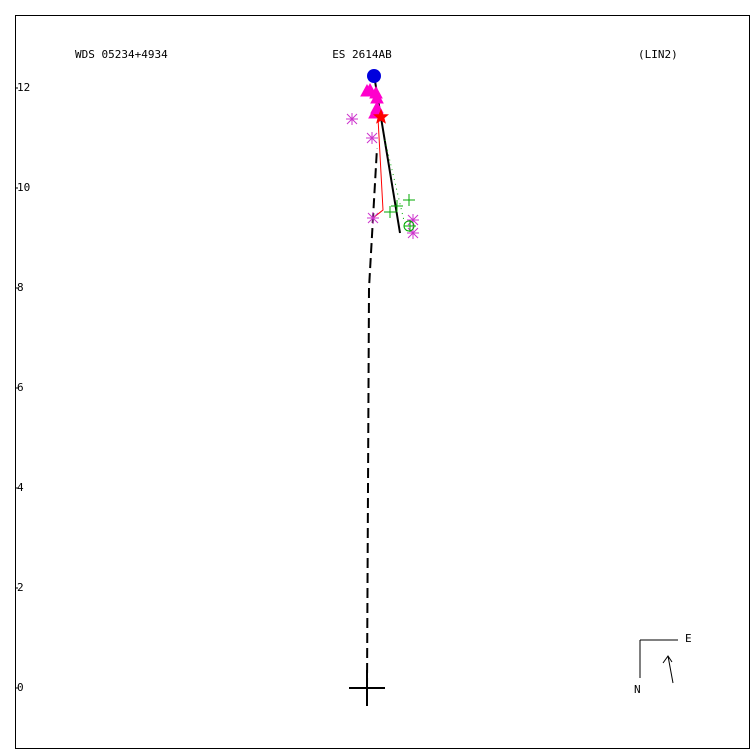  Describe the element at coordinates (362, 54) in the screenshot. I see `chart-title: ES 2614AB` at that location.